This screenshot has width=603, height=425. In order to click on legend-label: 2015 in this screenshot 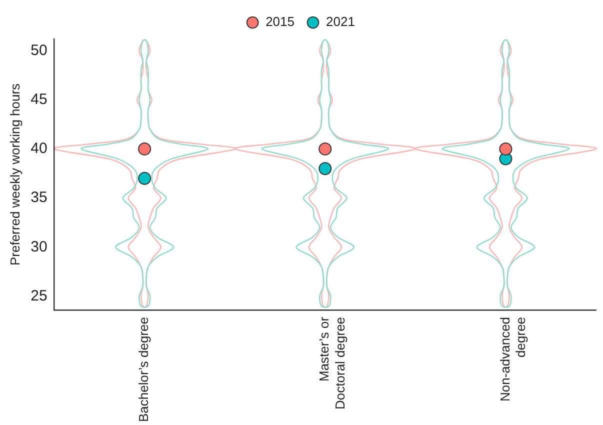, I will do `click(280, 22)`.